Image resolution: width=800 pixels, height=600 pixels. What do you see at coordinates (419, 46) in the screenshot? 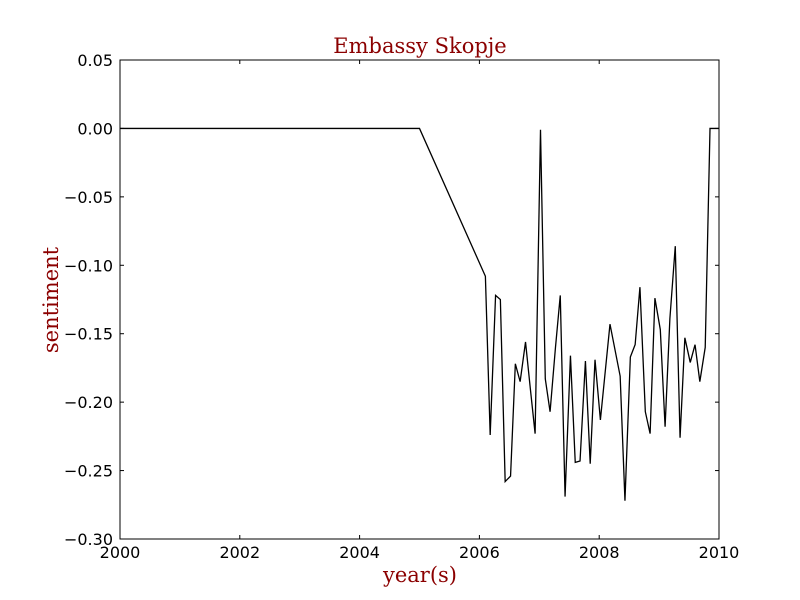
I see `chart-title: Embassy Skopje` at bounding box center [419, 46].